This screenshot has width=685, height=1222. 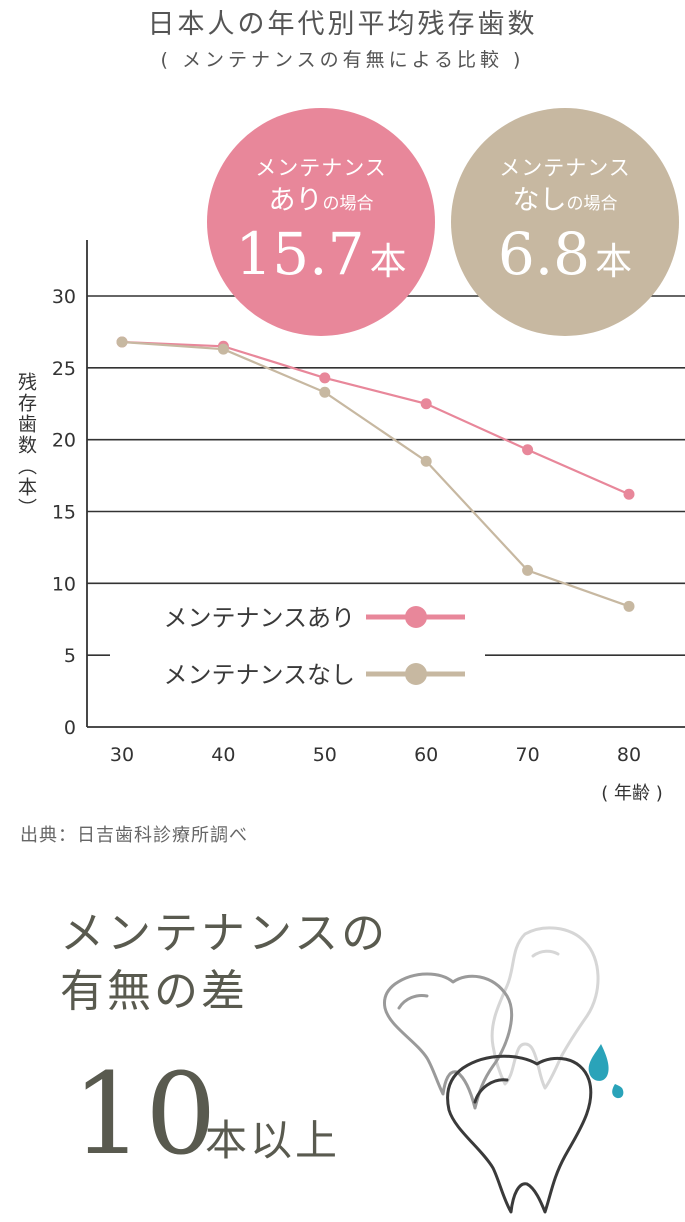 What do you see at coordinates (295, 200) in the screenshot?
I see `badge-ari-main: あり` at bounding box center [295, 200].